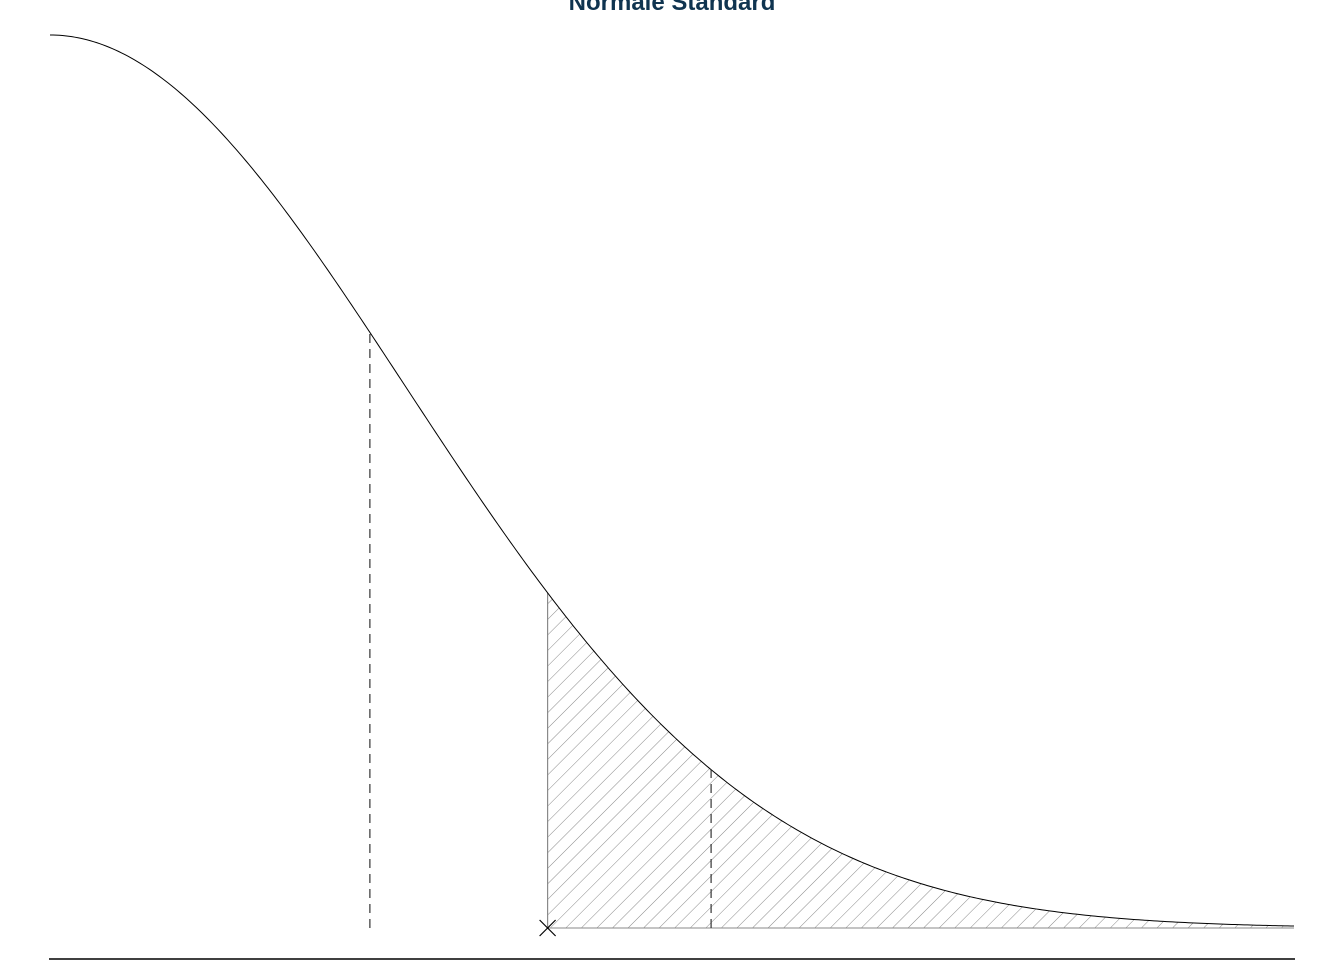  I want to click on marker-layer, so click(548, 928).